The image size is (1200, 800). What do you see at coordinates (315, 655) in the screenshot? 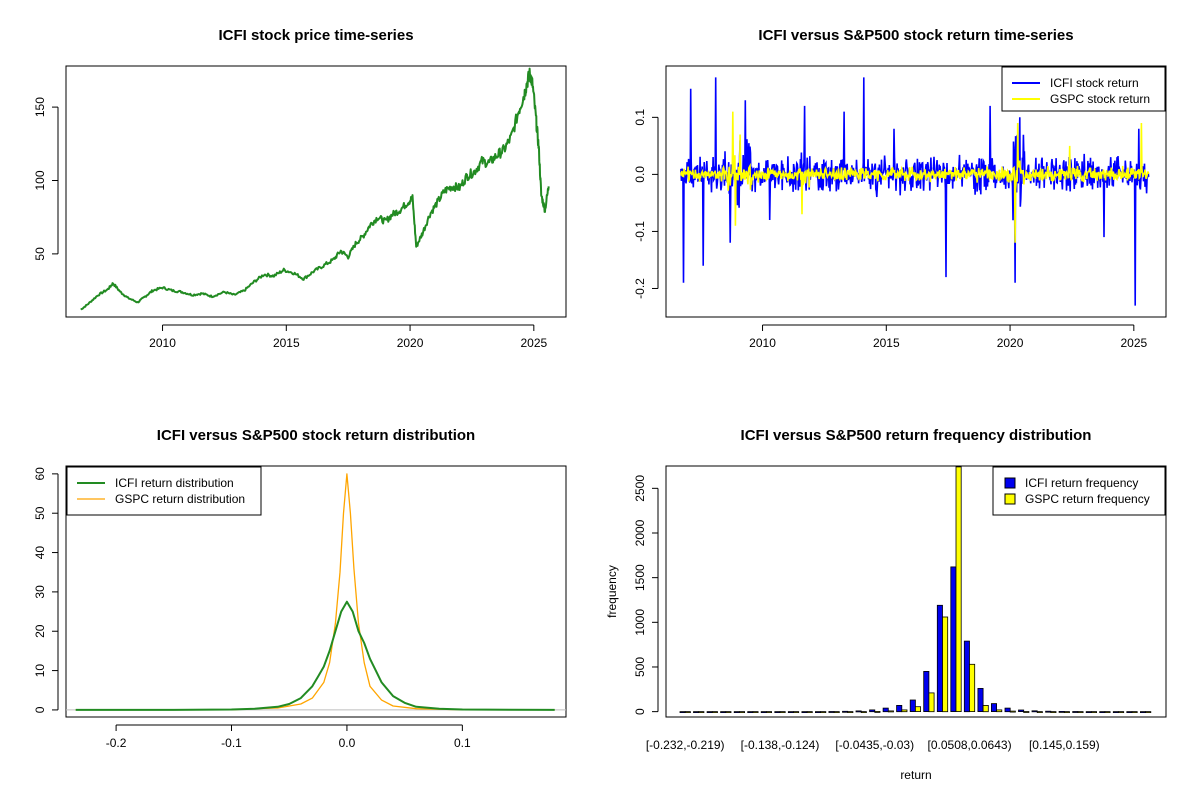
I see `icfi-density-line` at bounding box center [315, 655].